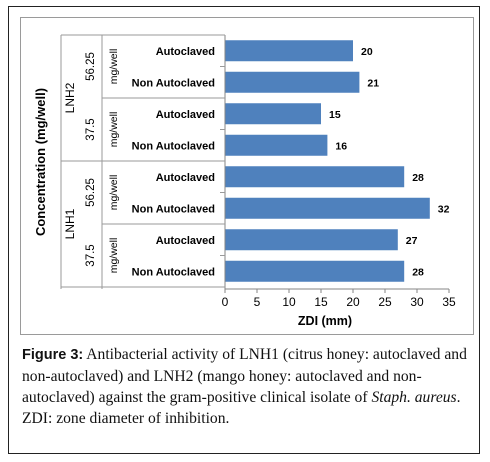  I want to click on x-tick-label: 5, so click(257, 302).